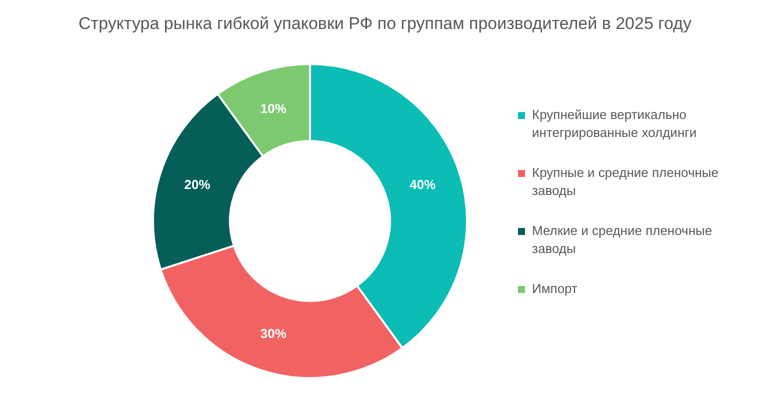 This screenshot has width=770, height=399. I want to click on data-label: 30%, so click(273, 334).